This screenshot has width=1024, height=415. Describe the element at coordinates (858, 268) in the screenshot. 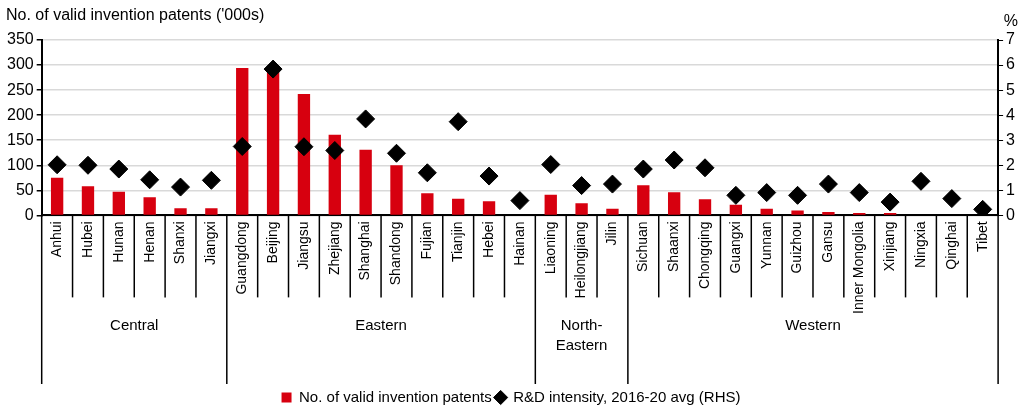

I see `x-tick-label: Inner Mongolia` at that location.